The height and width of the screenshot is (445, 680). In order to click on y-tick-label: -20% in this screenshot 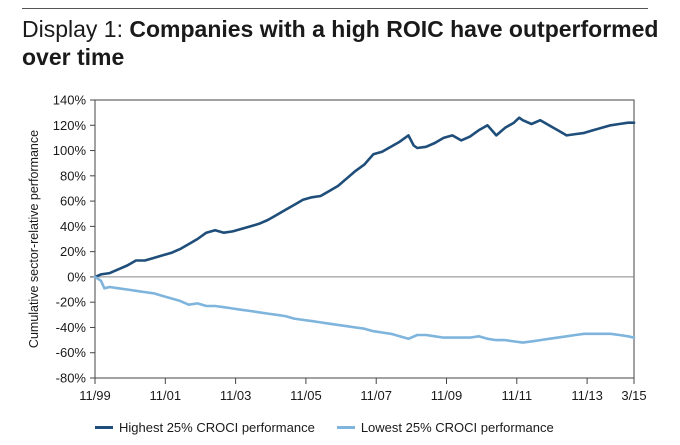, I will do `click(71, 302)`.